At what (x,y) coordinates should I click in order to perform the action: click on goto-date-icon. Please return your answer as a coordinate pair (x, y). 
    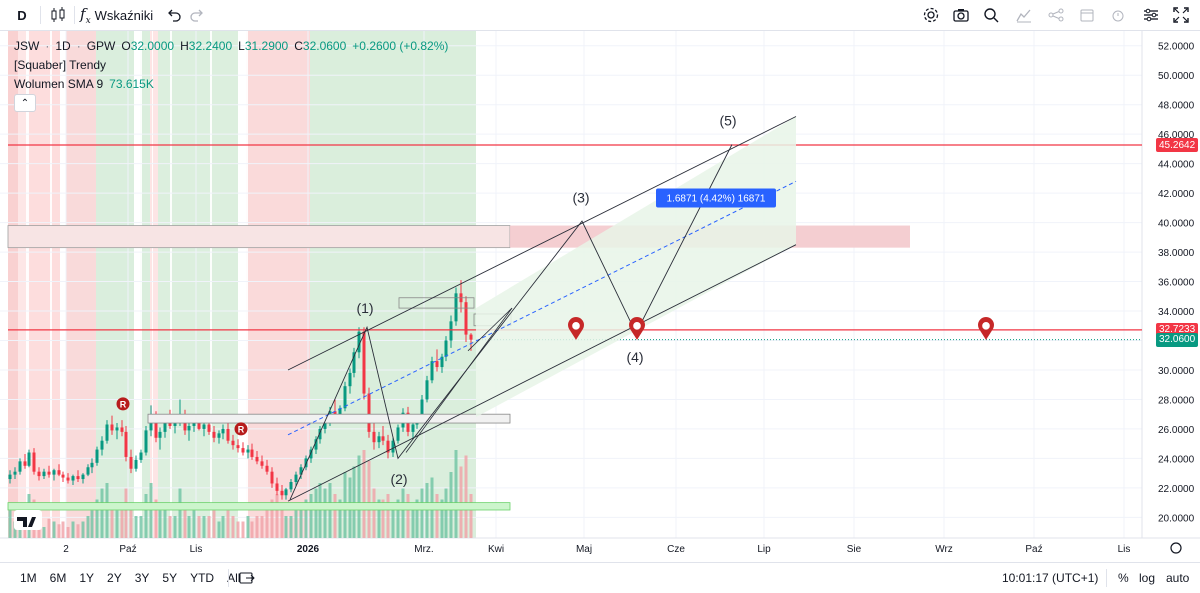
    Looking at the image, I should click on (247, 578).